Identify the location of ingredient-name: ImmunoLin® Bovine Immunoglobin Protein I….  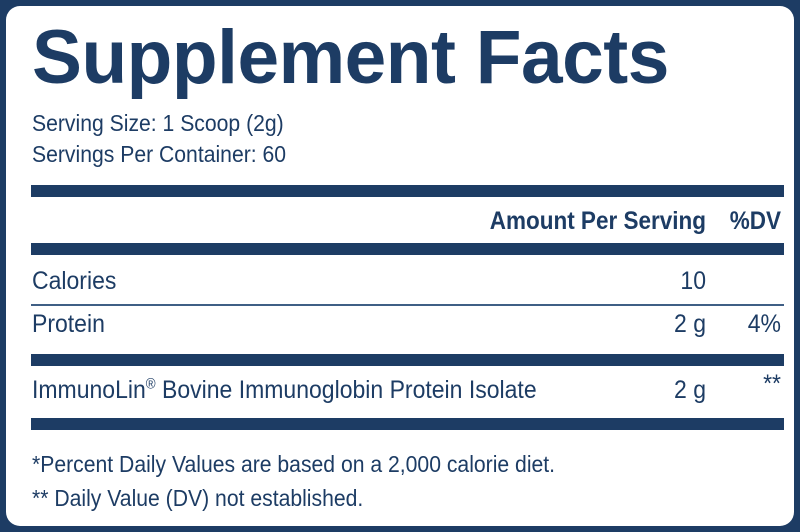
(284, 390).